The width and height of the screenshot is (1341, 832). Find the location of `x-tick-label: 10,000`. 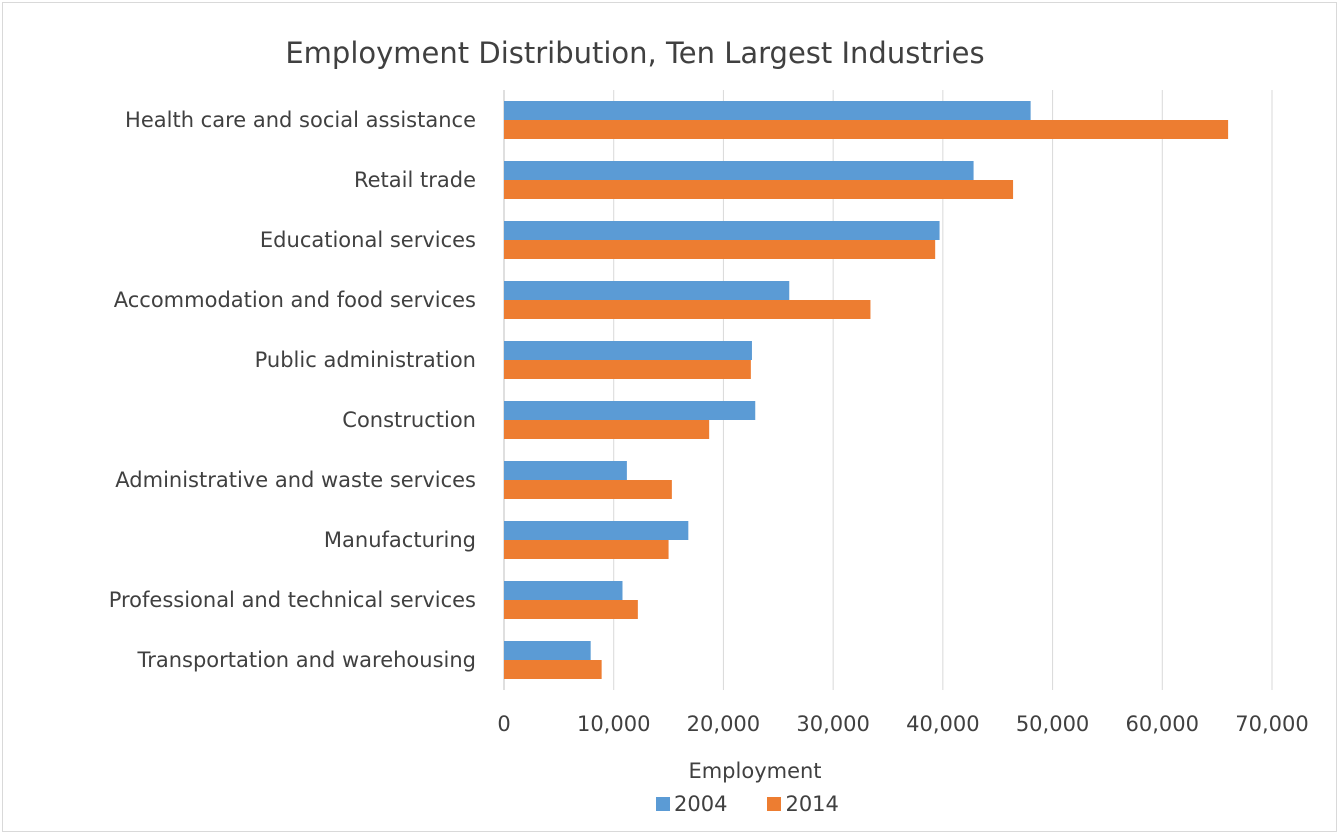

x-tick-label: 10,000 is located at coordinates (613, 724).